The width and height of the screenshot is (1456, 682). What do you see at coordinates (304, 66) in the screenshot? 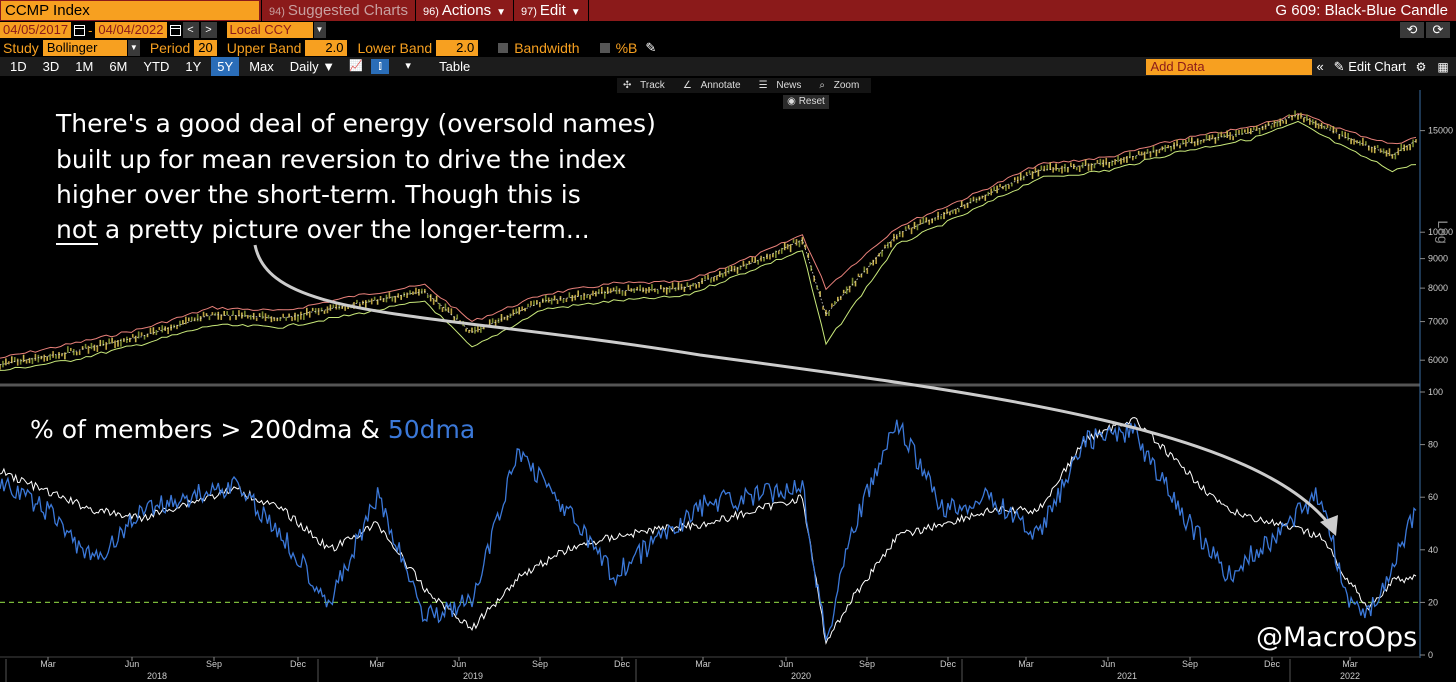
I see `frequency-label: Daily` at bounding box center [304, 66].